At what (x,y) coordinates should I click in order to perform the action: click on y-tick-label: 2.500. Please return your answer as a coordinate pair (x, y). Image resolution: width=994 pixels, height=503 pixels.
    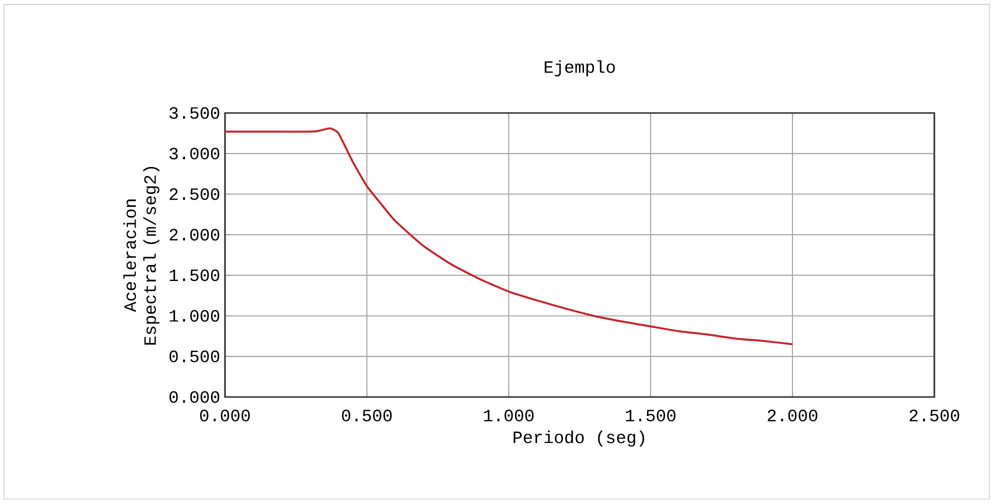
    Looking at the image, I should click on (195, 194).